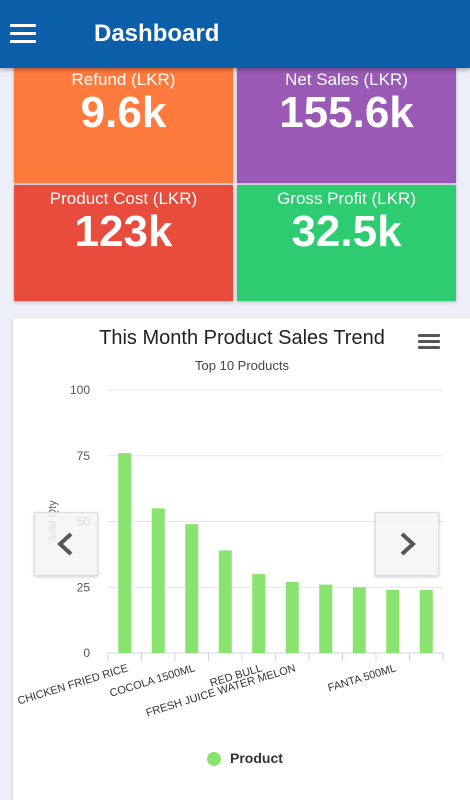 The image size is (470, 800). I want to click on chart-menu-icon, so click(429, 343).